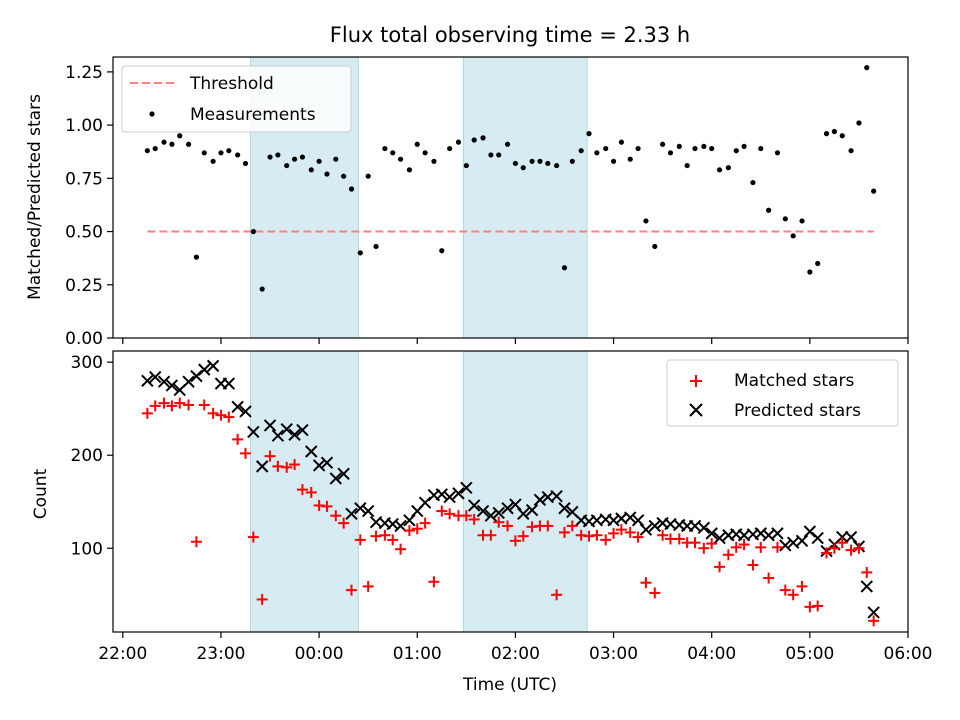  What do you see at coordinates (84, 73) in the screenshot?
I see `y-tick-label: 1.25` at bounding box center [84, 73].